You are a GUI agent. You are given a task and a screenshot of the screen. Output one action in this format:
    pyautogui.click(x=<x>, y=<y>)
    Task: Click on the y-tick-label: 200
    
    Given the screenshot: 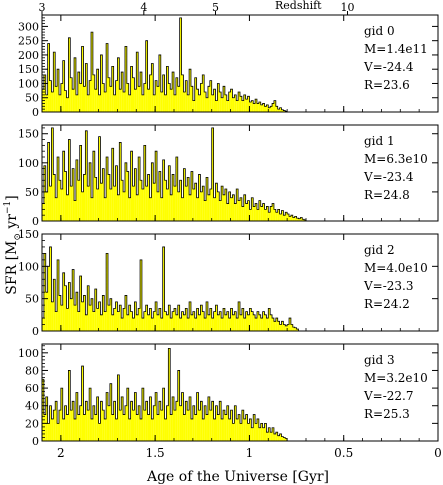 What is the action you would take?
    pyautogui.click(x=28, y=55)
    